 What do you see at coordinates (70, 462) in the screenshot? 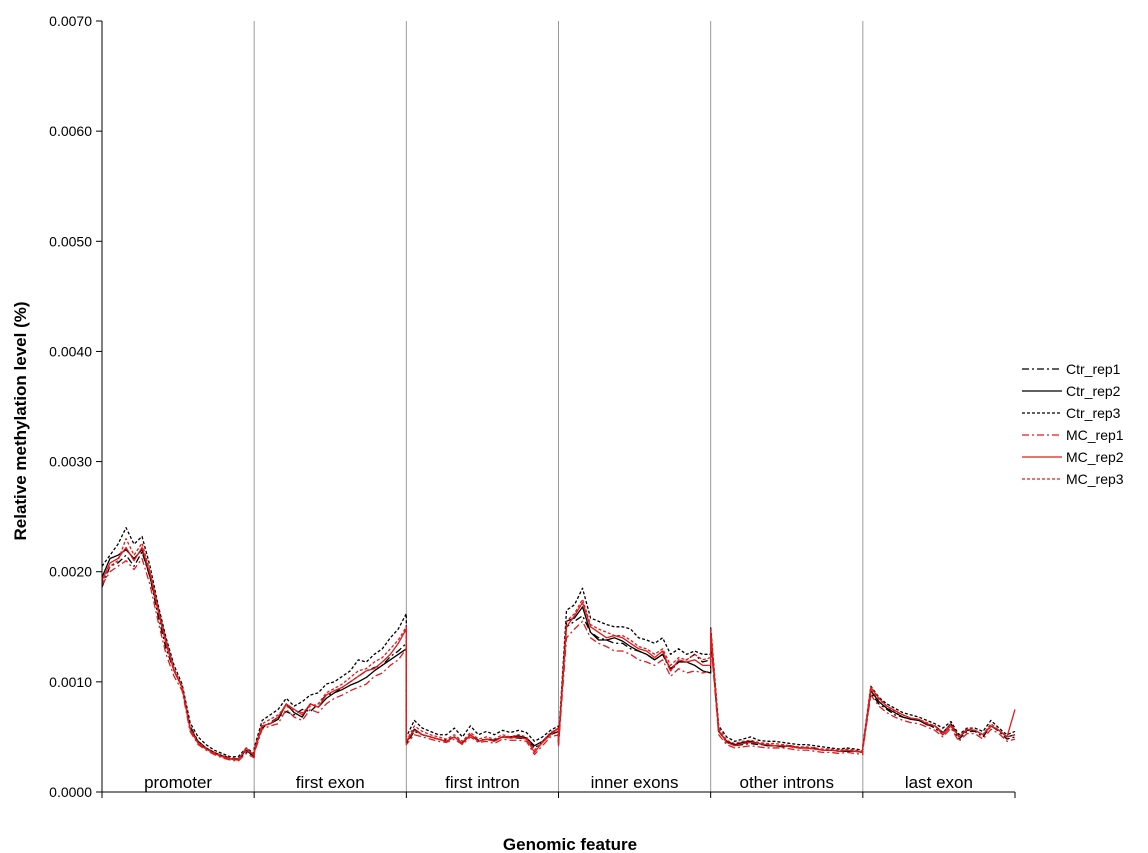
I see `y-tick-label: 0.0030` at bounding box center [70, 462].